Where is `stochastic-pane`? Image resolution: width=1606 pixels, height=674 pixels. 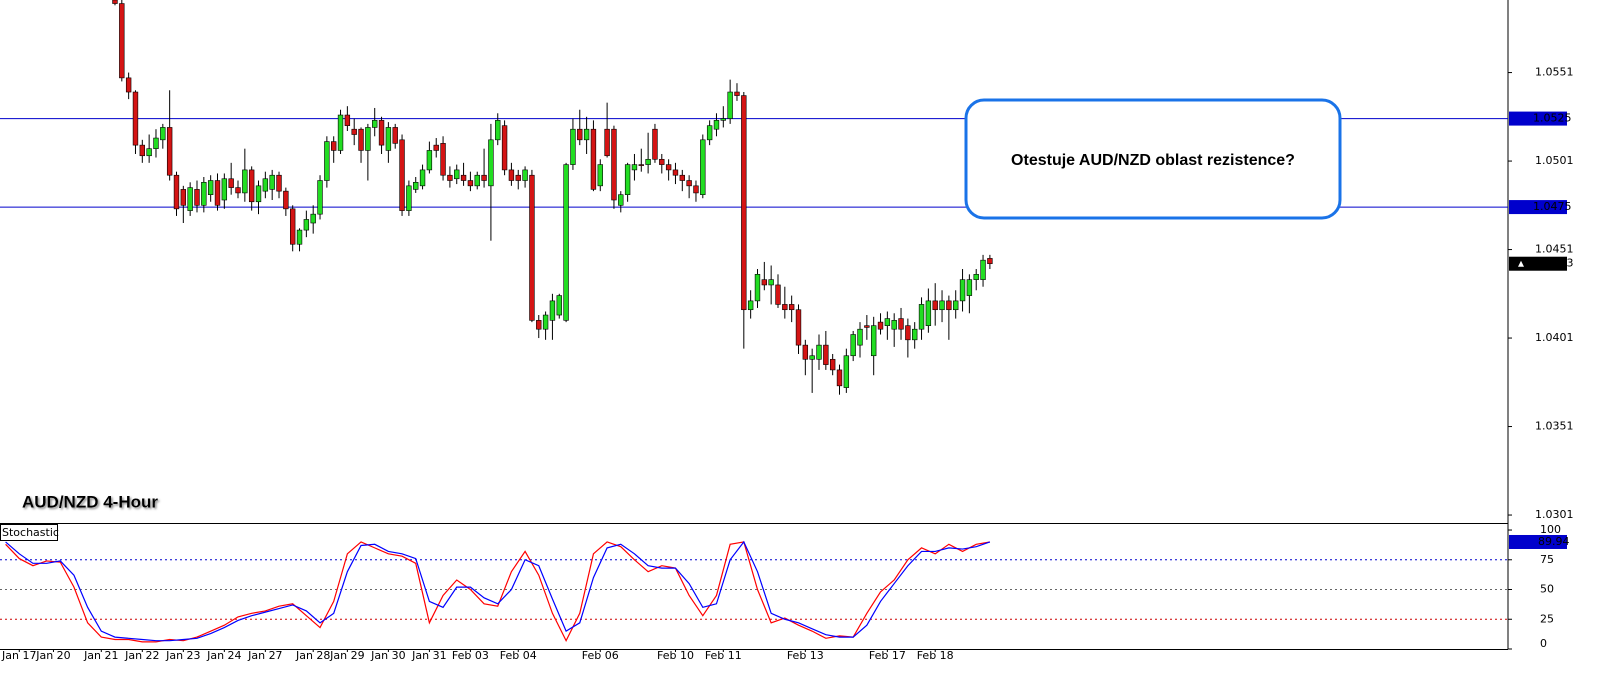
stochastic-pane is located at coordinates (754, 591).